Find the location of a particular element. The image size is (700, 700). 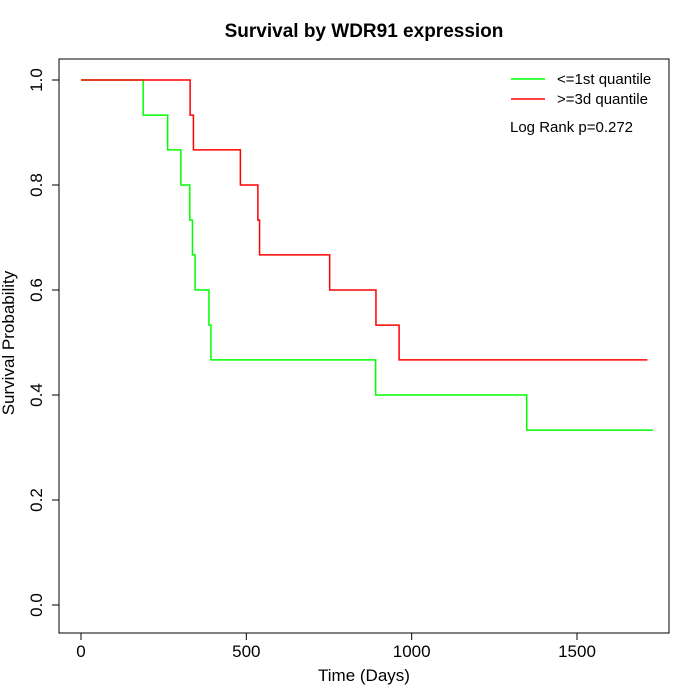

y-tick-label: 0.0 is located at coordinates (36, 605).